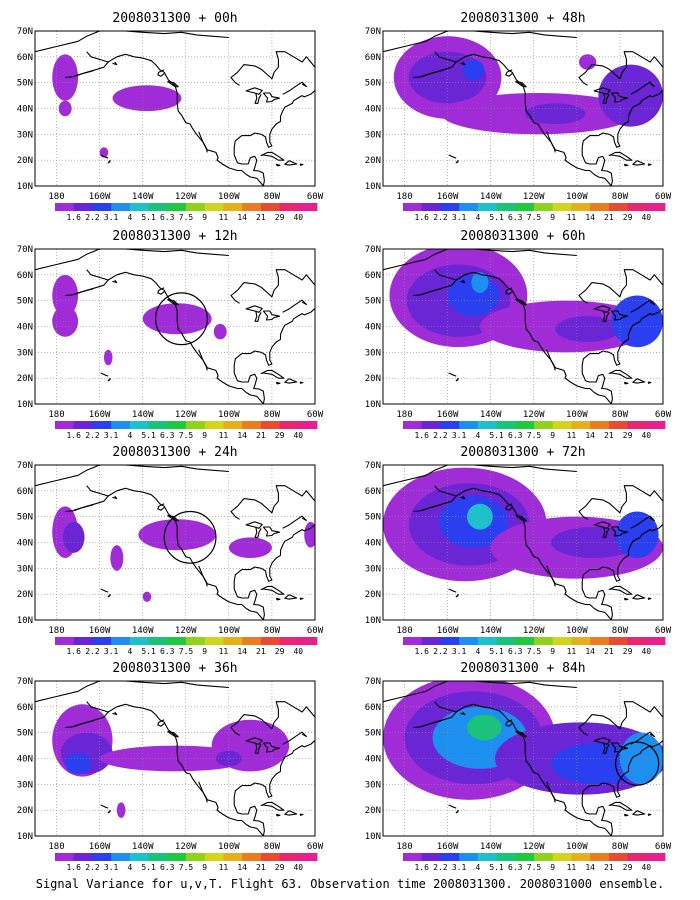  Describe the element at coordinates (272, 197) in the screenshot. I see `lon-tick-label: 80W` at that location.